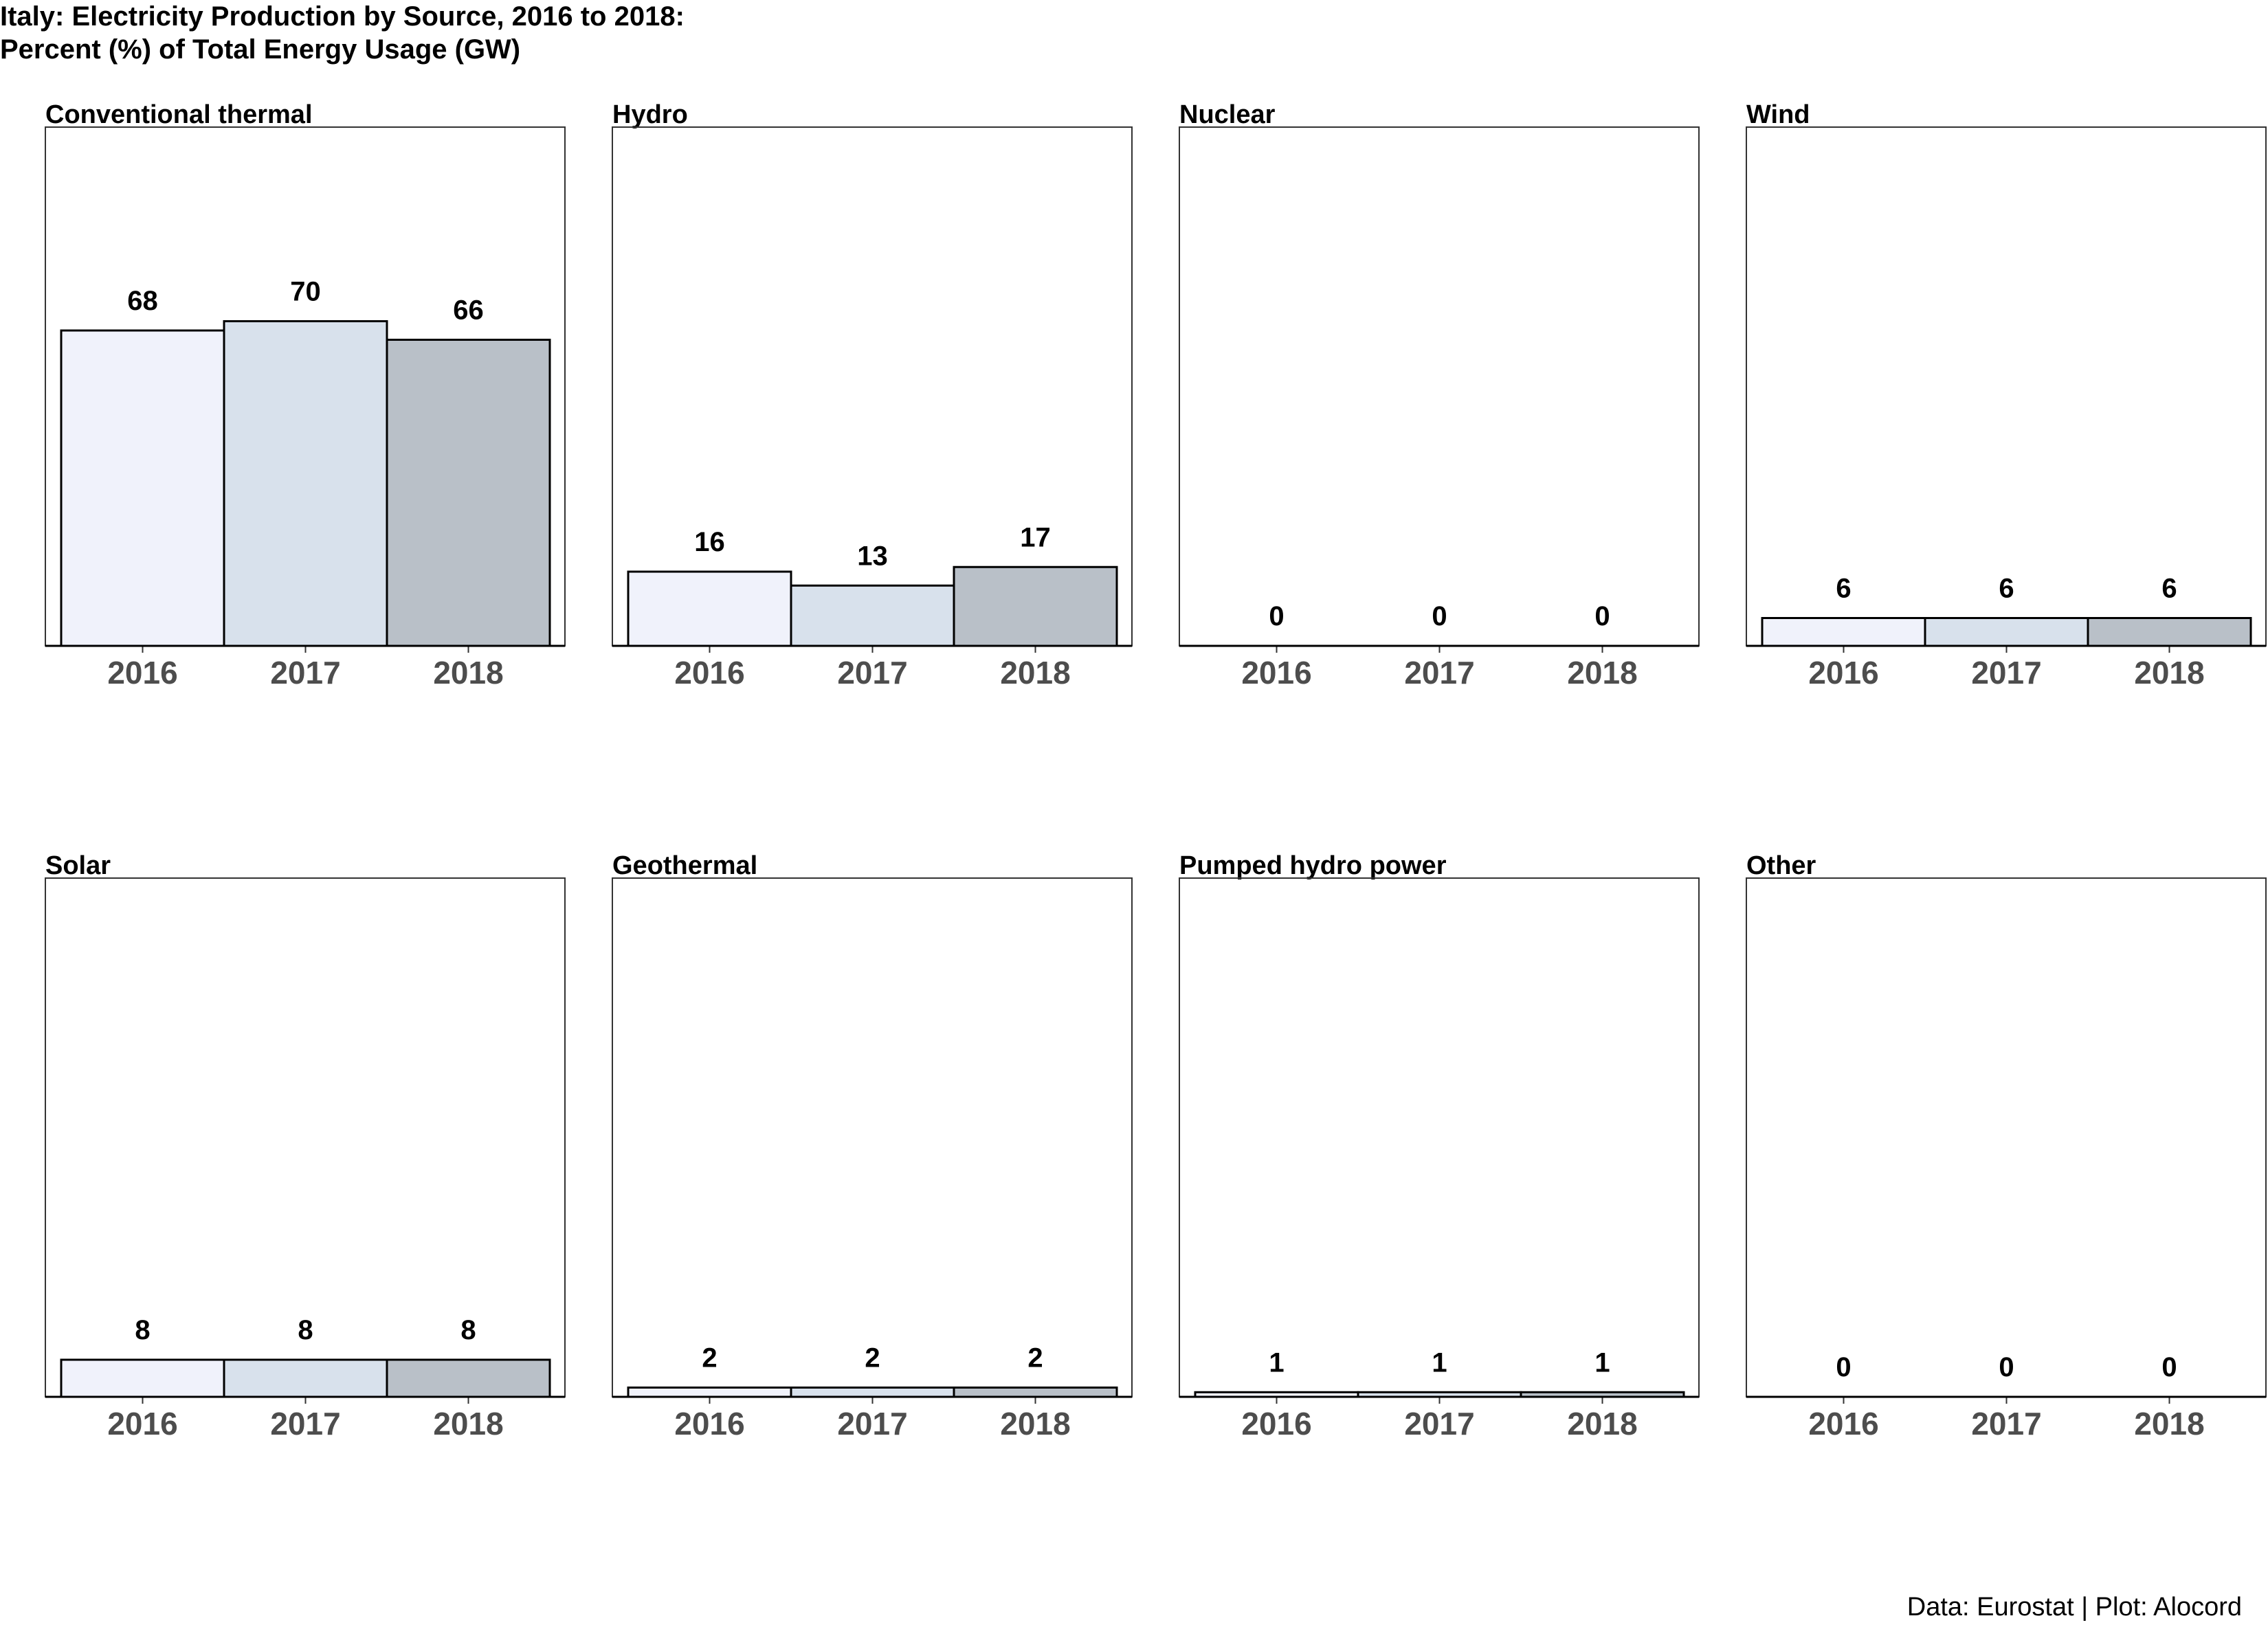 The height and width of the screenshot is (1649, 2268). What do you see at coordinates (872, 1392) in the screenshot?
I see `bar-geothermal-2017` at bounding box center [872, 1392].